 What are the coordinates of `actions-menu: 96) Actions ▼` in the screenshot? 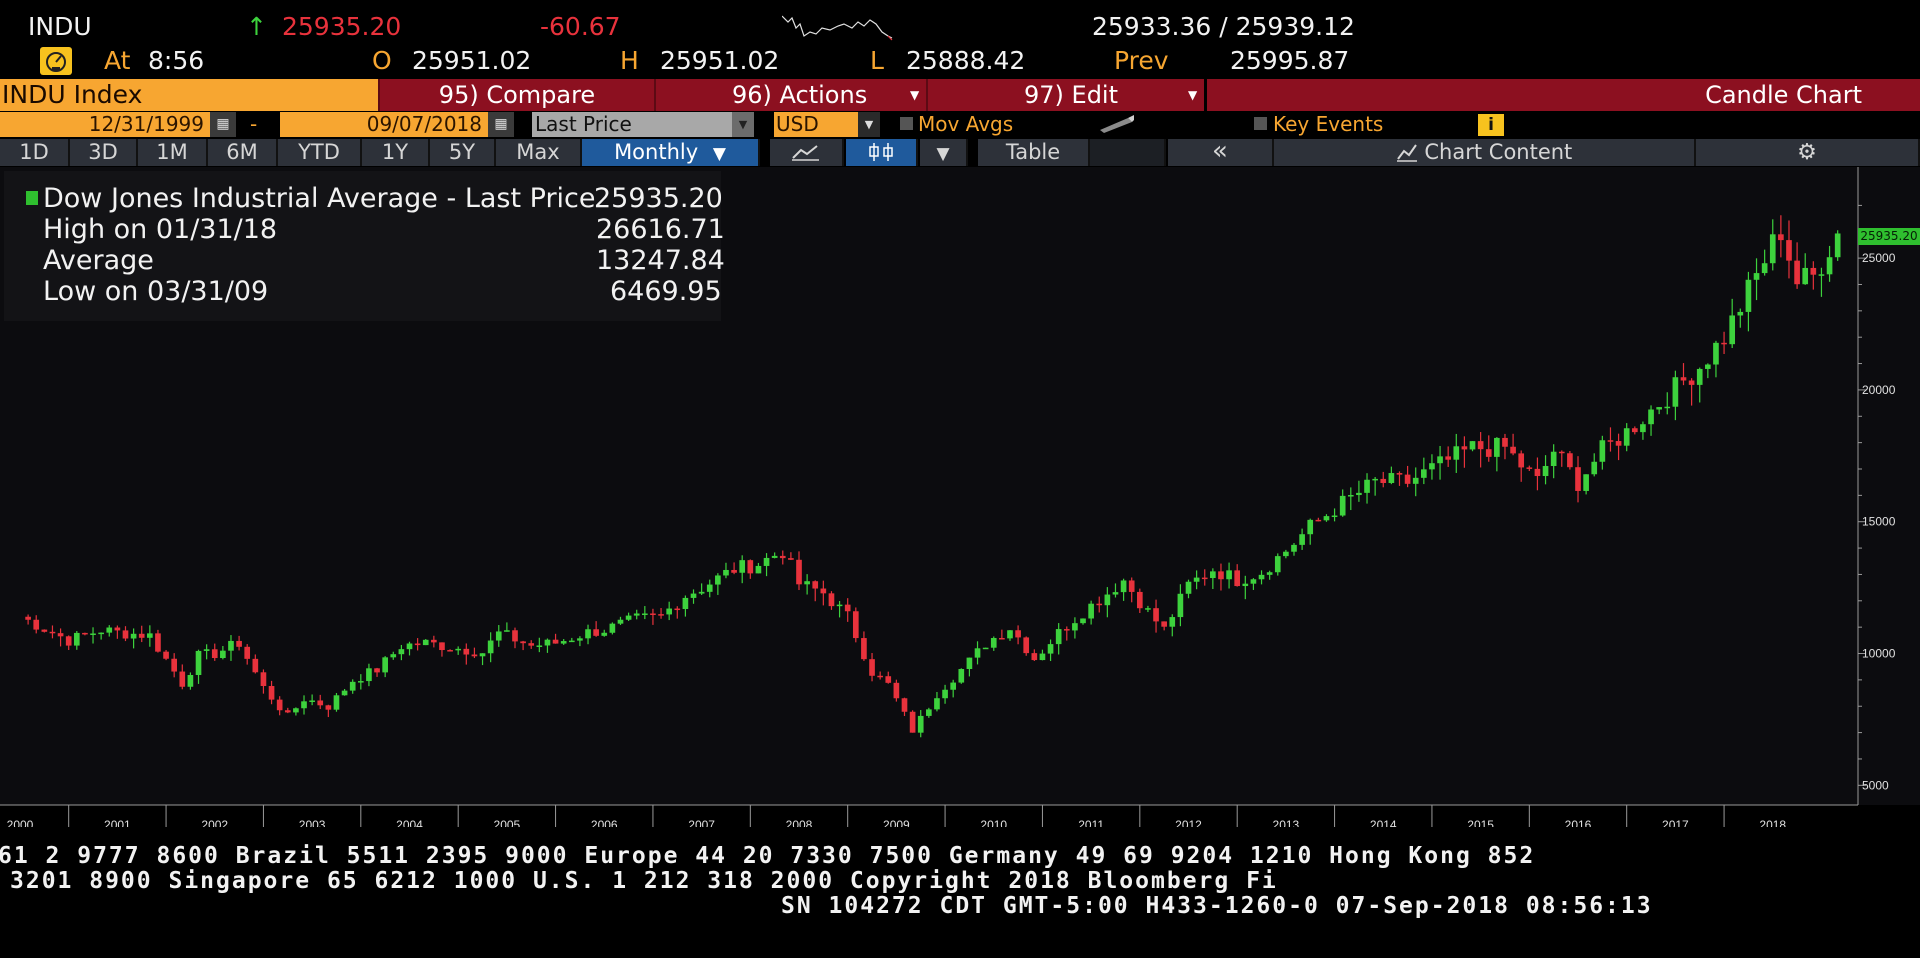 It's located at (790, 95).